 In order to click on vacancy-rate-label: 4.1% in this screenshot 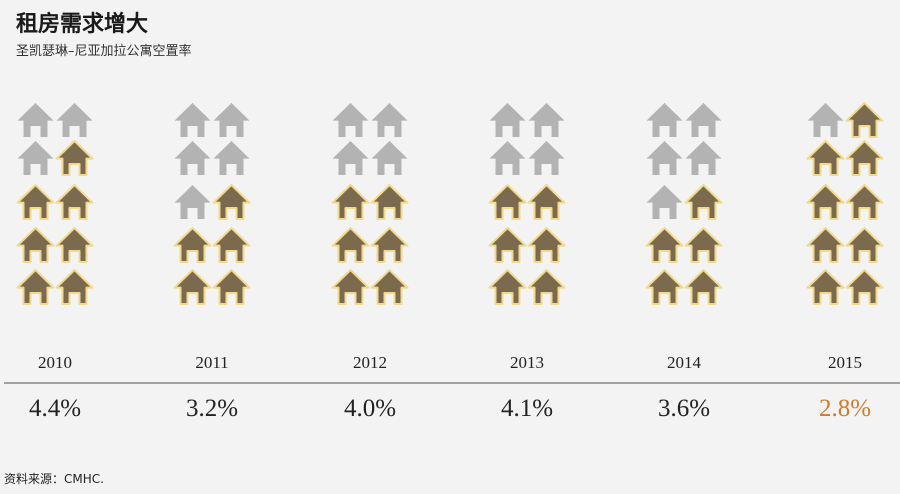, I will do `click(527, 408)`.